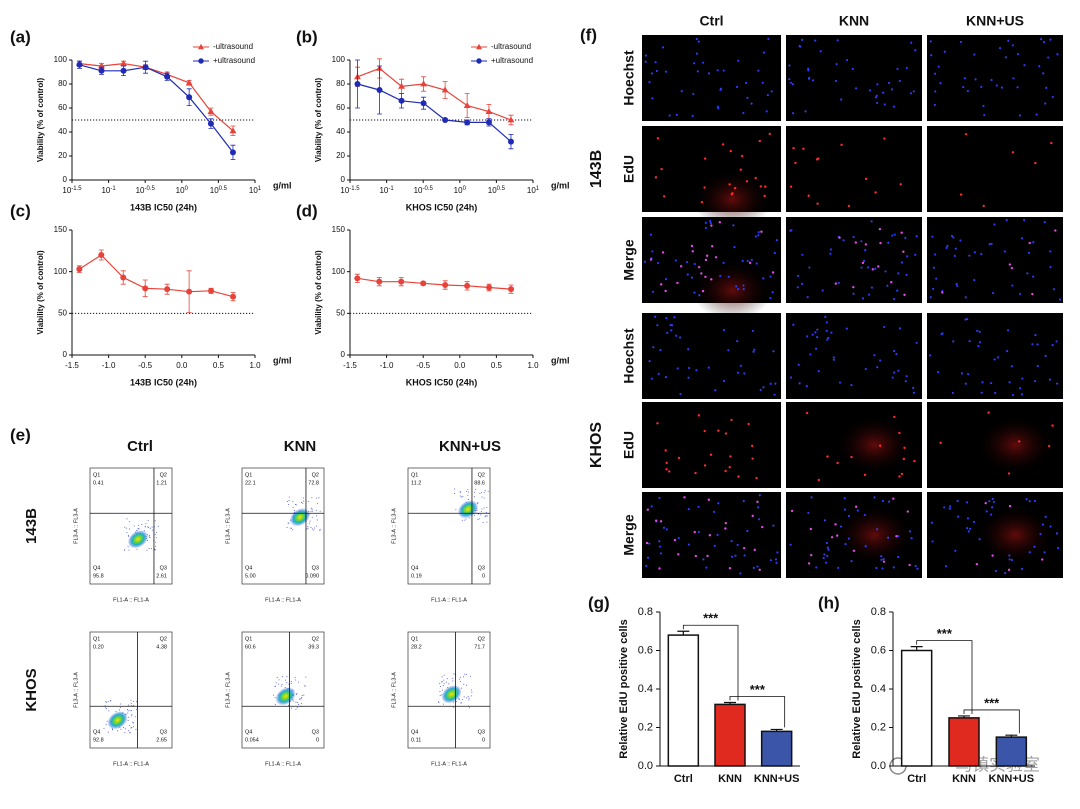  What do you see at coordinates (1015, 535) in the screenshot?
I see `glow` at bounding box center [1015, 535].